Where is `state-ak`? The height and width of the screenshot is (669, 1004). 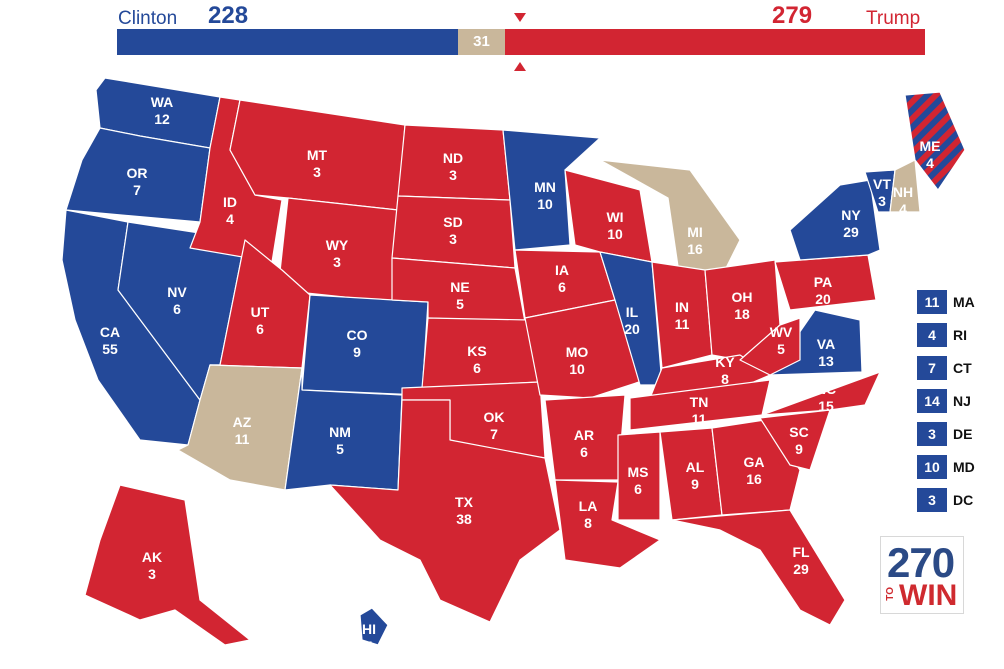
state-ak is located at coordinates (167, 565).